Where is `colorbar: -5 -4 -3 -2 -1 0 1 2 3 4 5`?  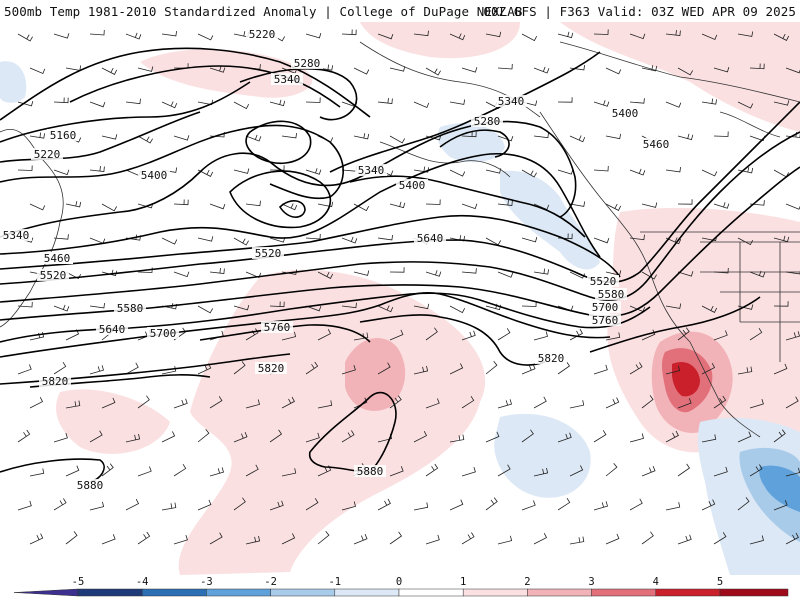
colorbar: -5 -4 -3 -2 -1 0 1 2 3 4 5 is located at coordinates (400, 587).